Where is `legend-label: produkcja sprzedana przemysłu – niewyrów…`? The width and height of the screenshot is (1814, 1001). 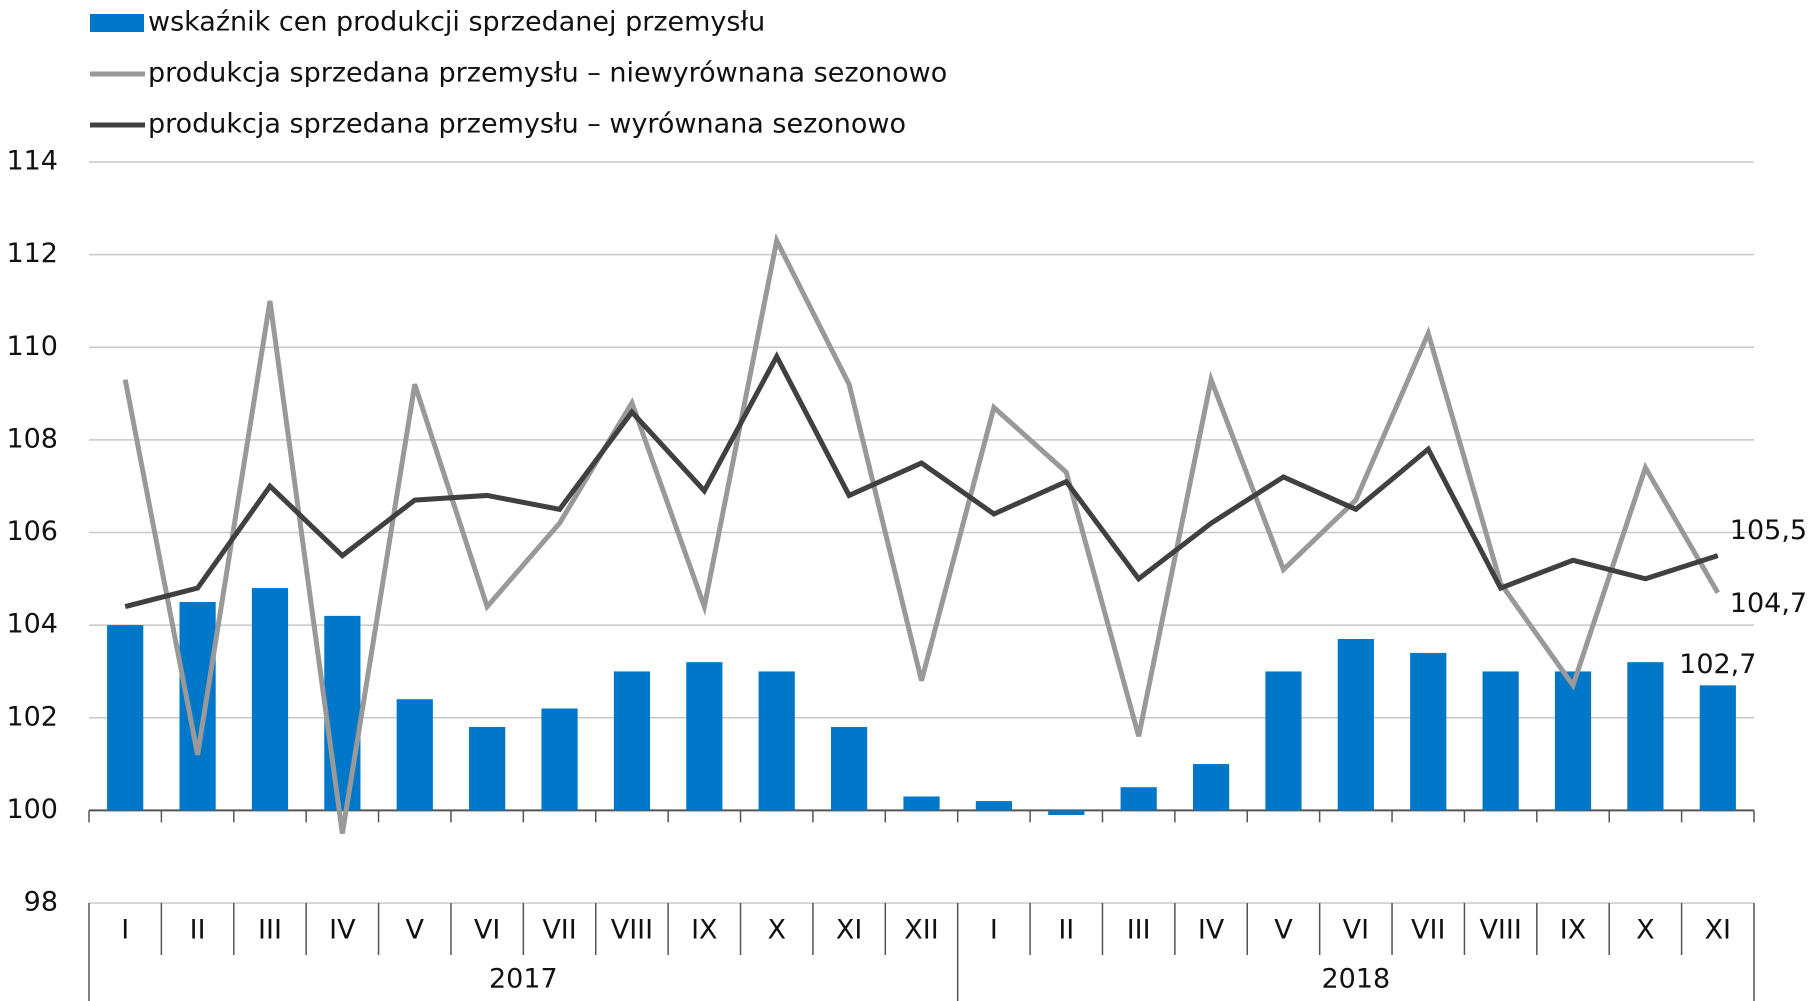
legend-label: produkcja sprzedana przemysłu – niewyrów… is located at coordinates (547, 73).